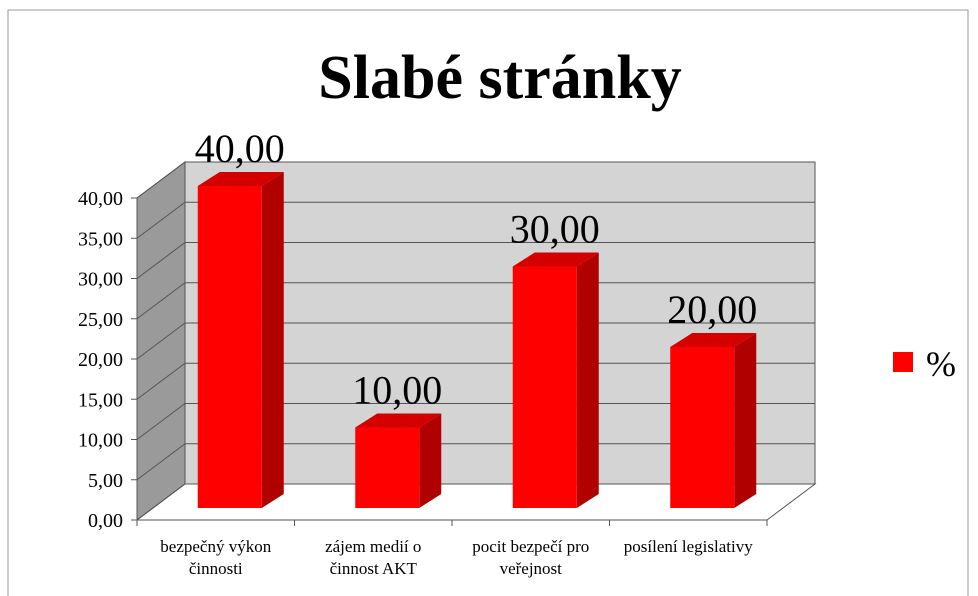 This screenshot has width=978, height=596. Describe the element at coordinates (100, 320) in the screenshot. I see `y-tick-label: 25,00` at that location.